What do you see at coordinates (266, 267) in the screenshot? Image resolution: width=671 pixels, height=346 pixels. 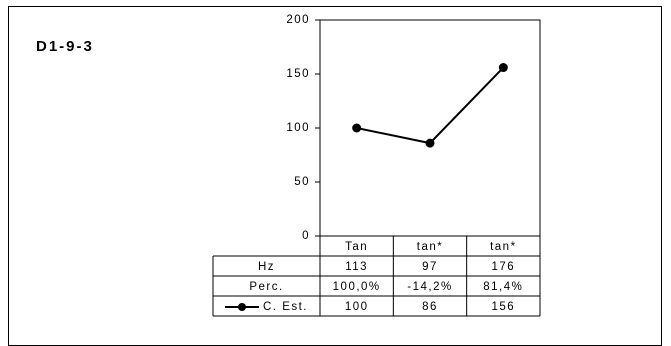 I see `table-row-label: Hz` at bounding box center [266, 267].